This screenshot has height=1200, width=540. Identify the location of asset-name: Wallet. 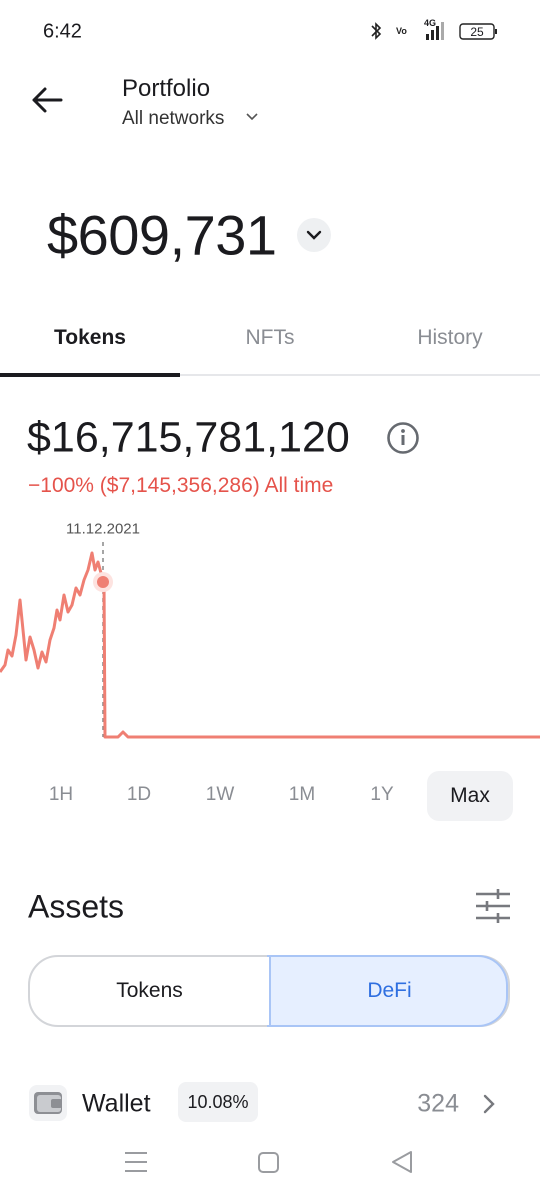
(116, 1103).